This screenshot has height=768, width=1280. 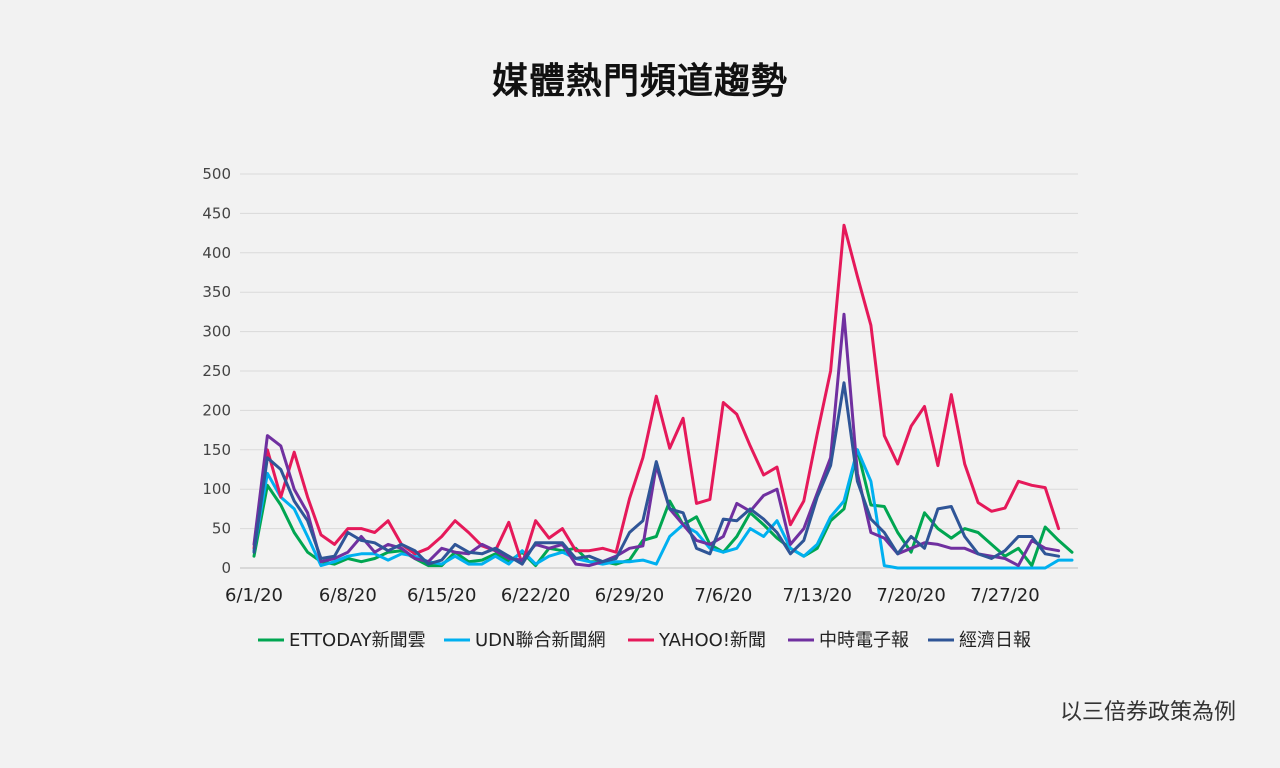 I want to click on legend-item: 中時電子報, so click(x=848, y=640).